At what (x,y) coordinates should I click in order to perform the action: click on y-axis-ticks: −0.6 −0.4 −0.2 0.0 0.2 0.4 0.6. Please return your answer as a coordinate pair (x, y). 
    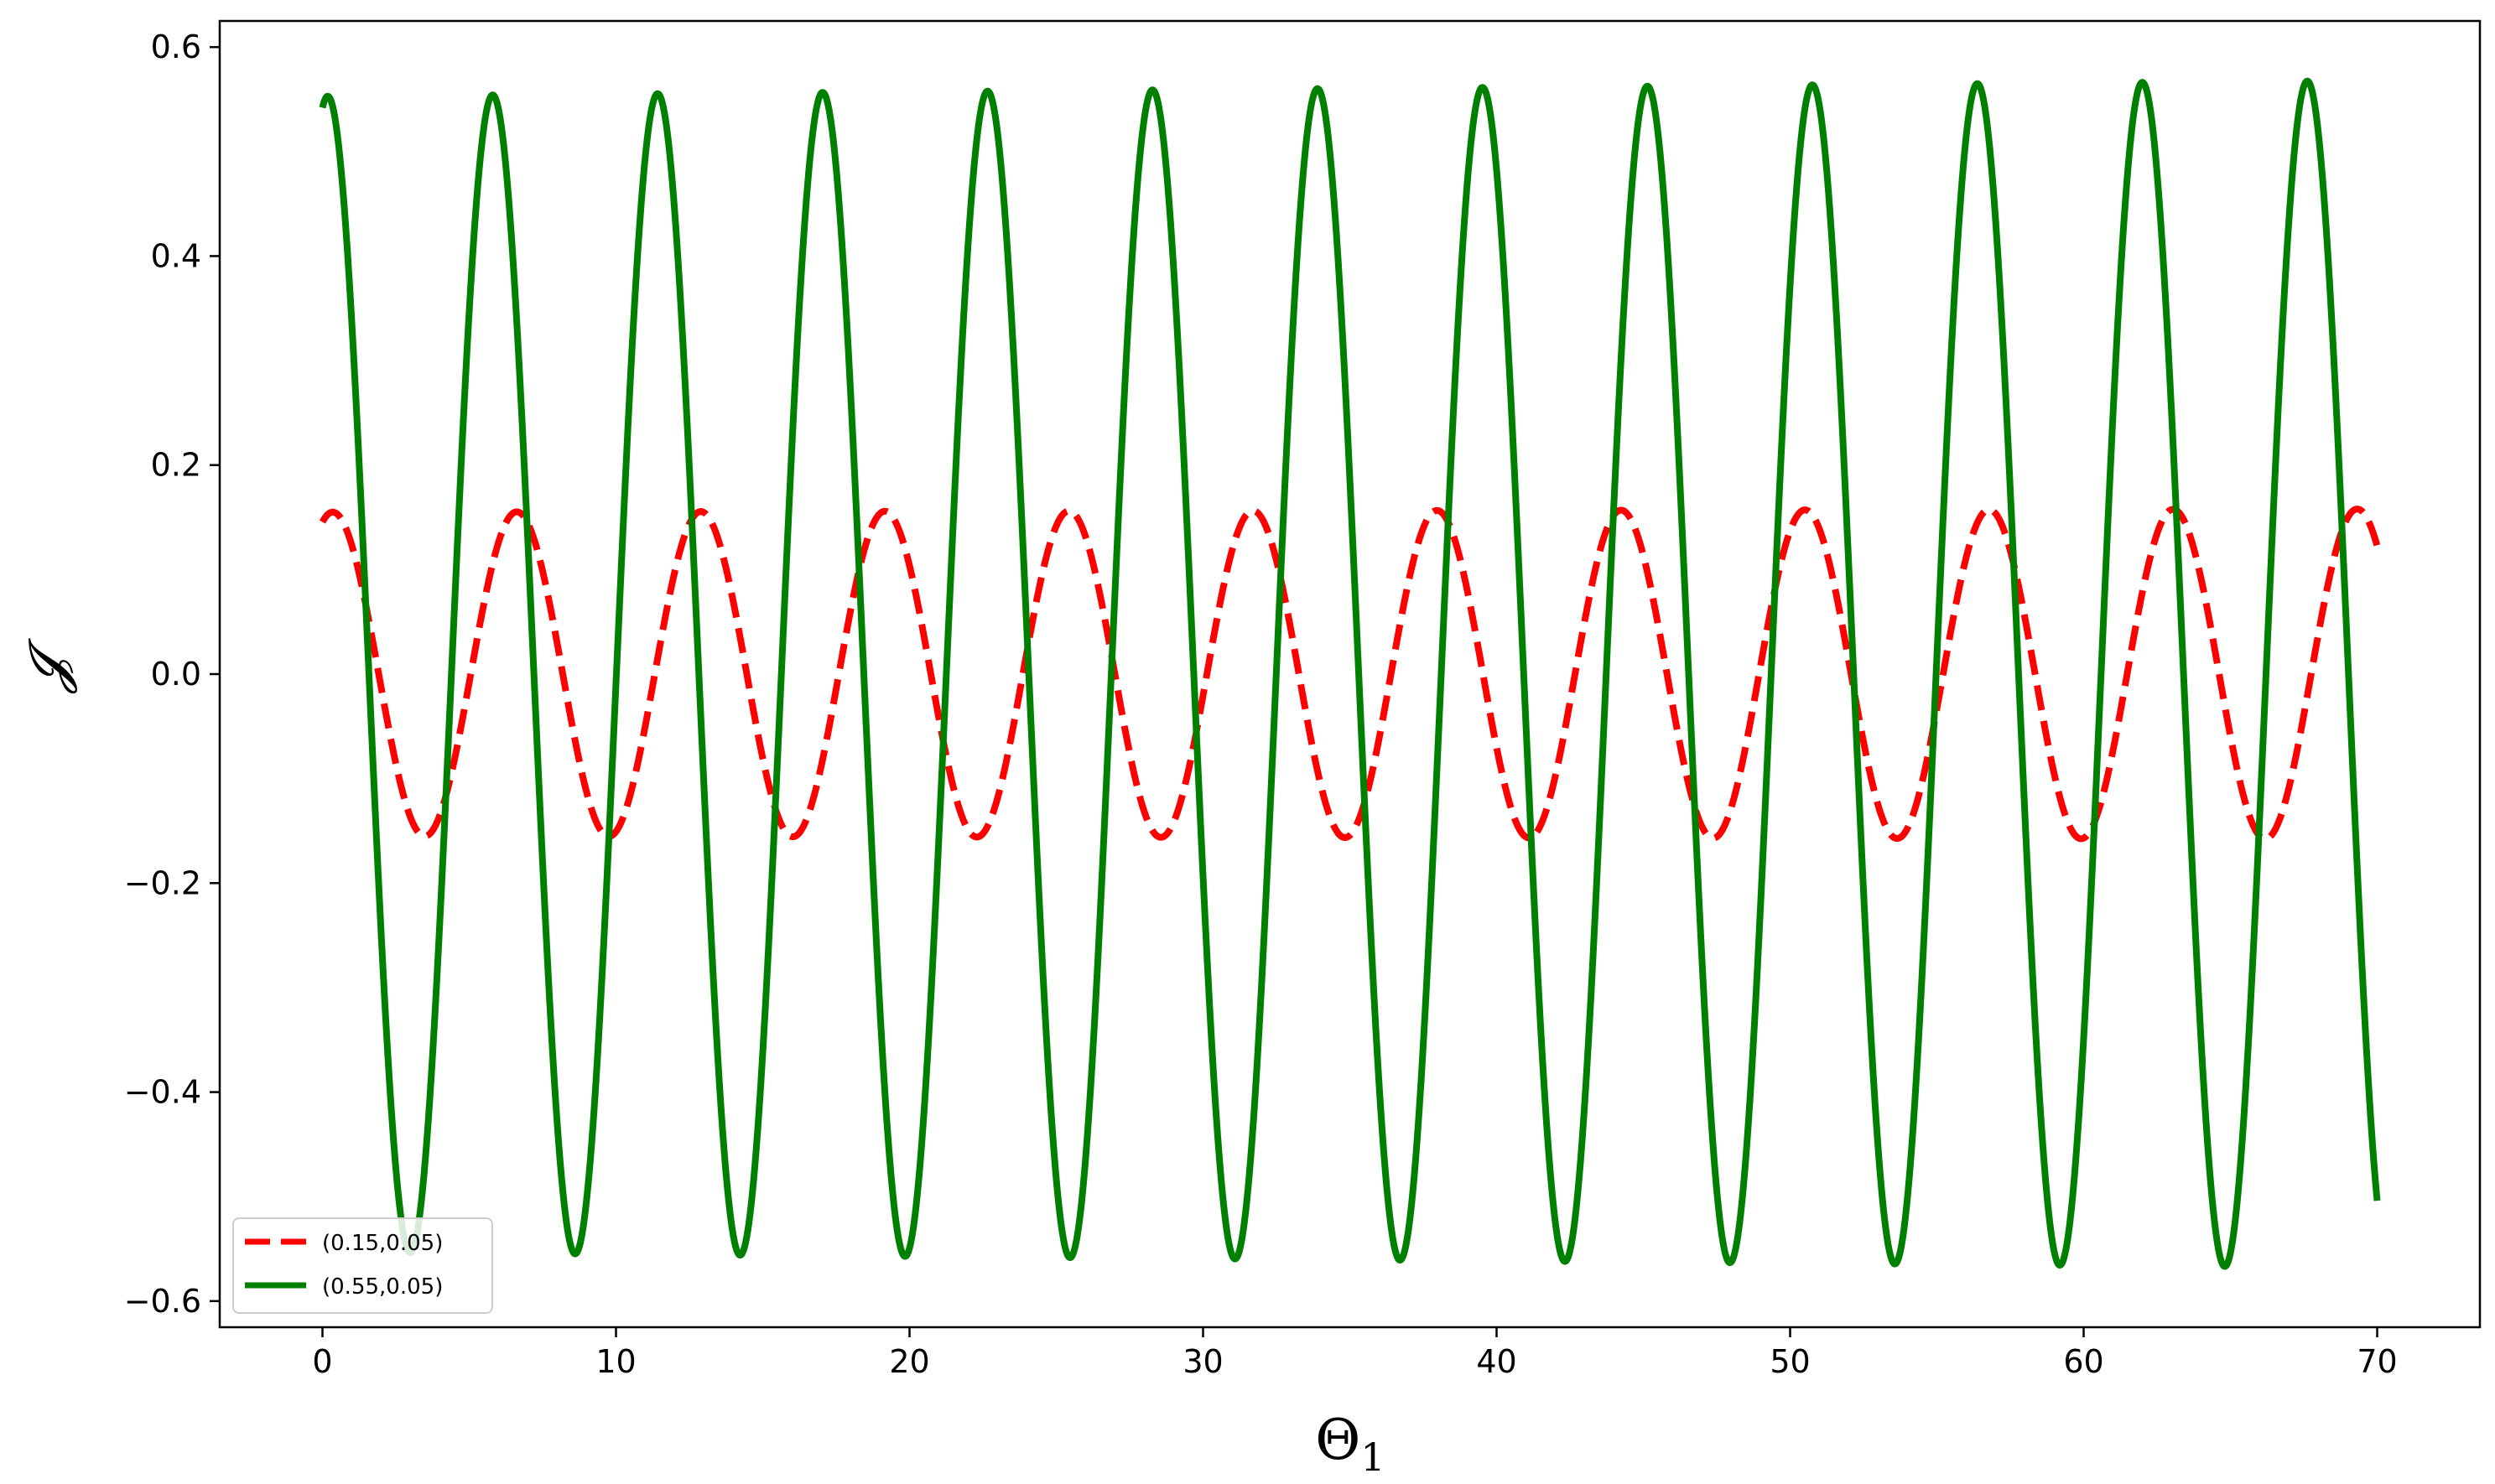
    Looking at the image, I should click on (172, 674).